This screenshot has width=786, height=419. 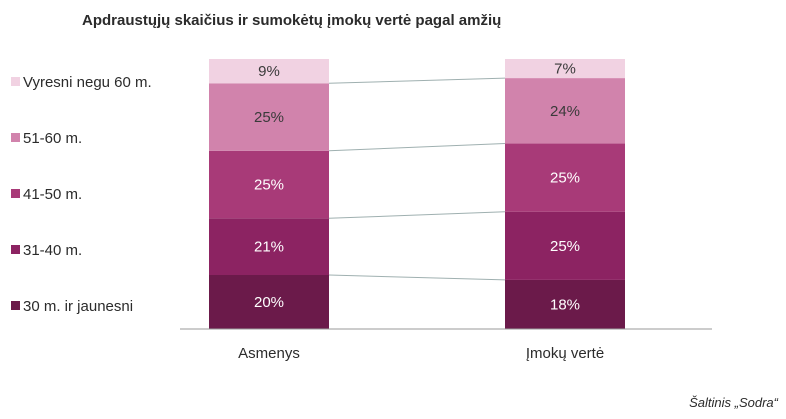 I want to click on data-label: 21%, so click(x=269, y=247).